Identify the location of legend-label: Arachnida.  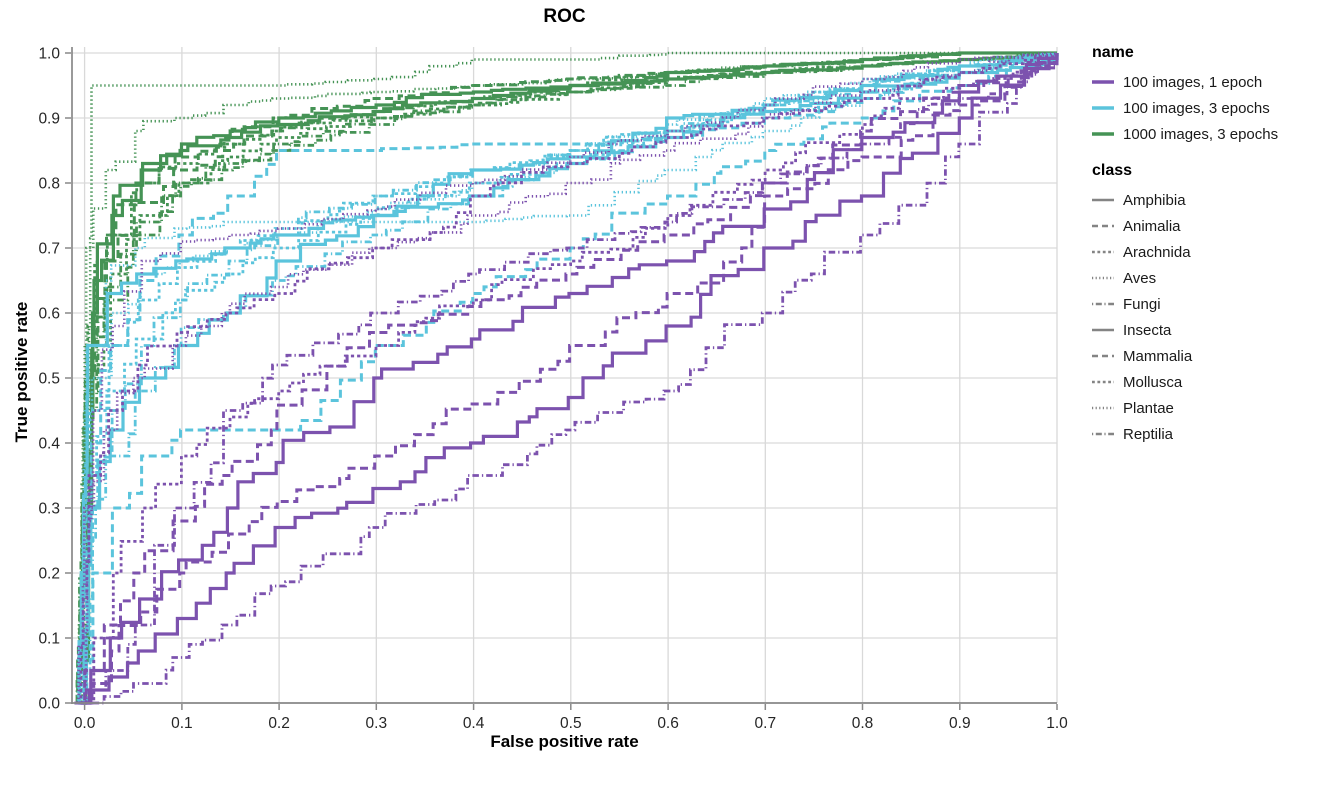
(1157, 252).